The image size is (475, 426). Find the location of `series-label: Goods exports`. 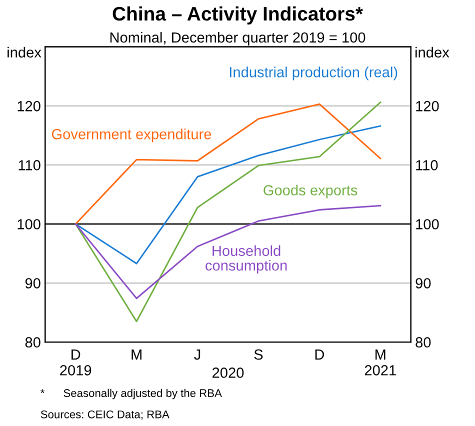

series-label: Goods exports is located at coordinates (311, 191).